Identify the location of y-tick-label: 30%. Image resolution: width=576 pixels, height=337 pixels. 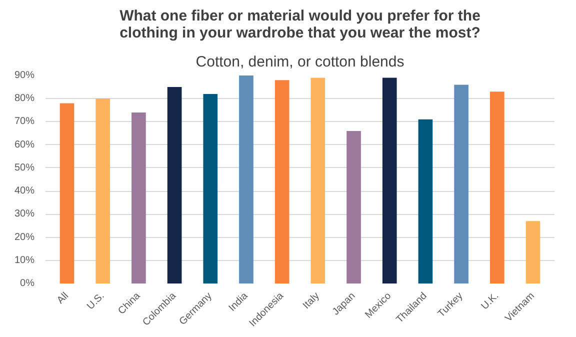
(24, 214).